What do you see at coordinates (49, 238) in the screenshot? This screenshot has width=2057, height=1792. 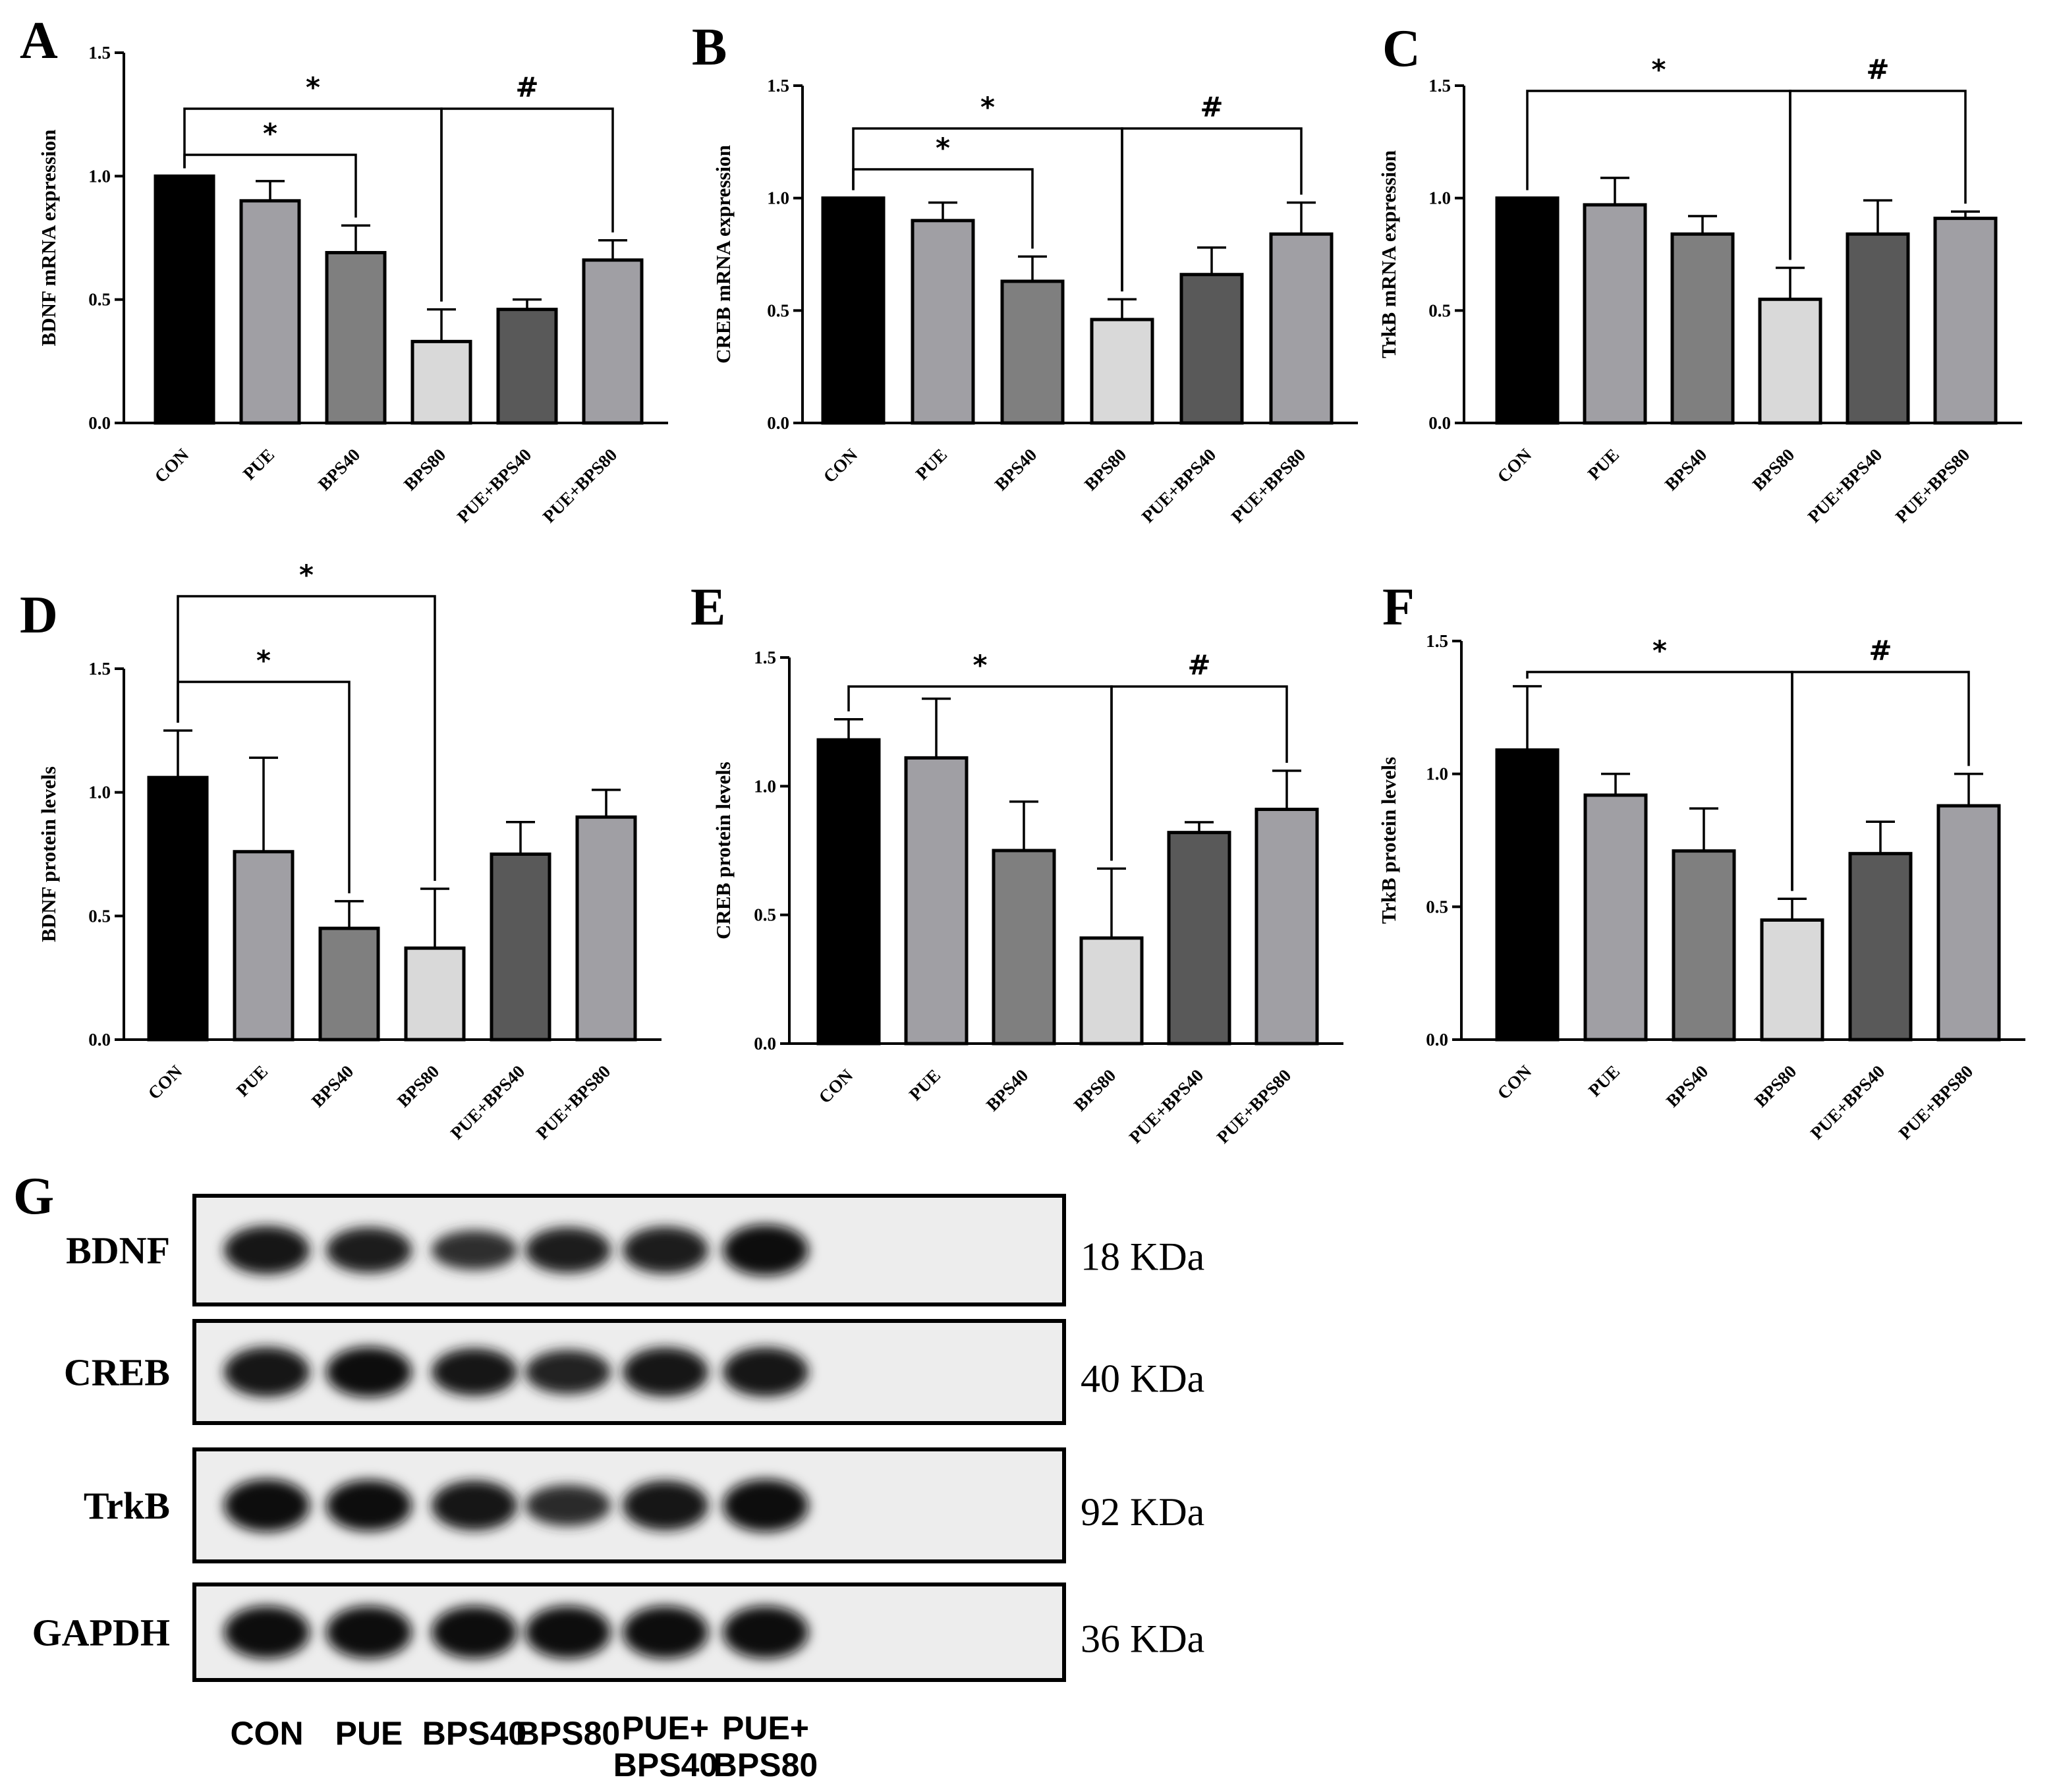 I see `y-axis-label: BDNF mRNA expression` at bounding box center [49, 238].